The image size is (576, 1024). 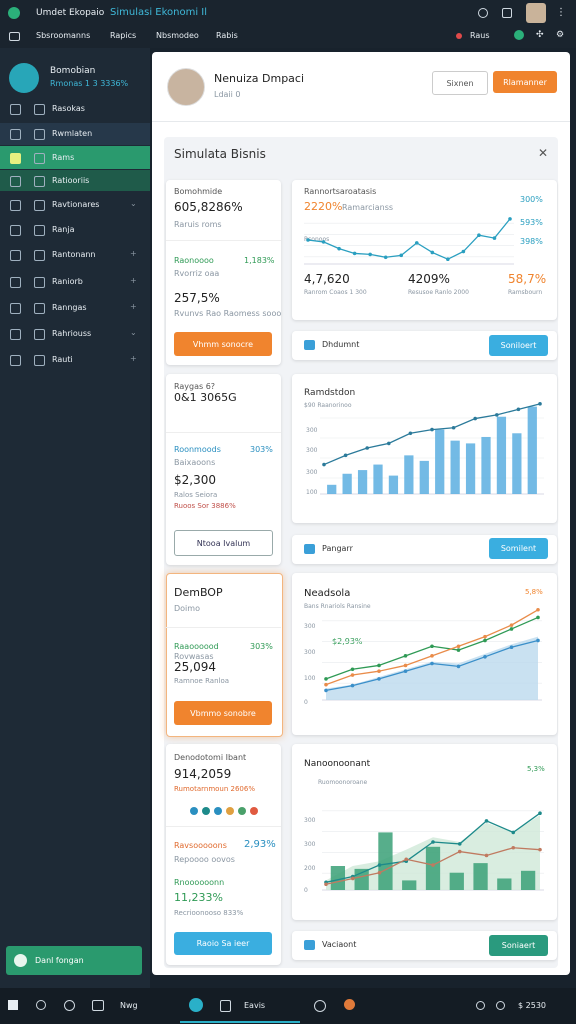 What do you see at coordinates (536, 13) in the screenshot?
I see `avatar` at bounding box center [536, 13].